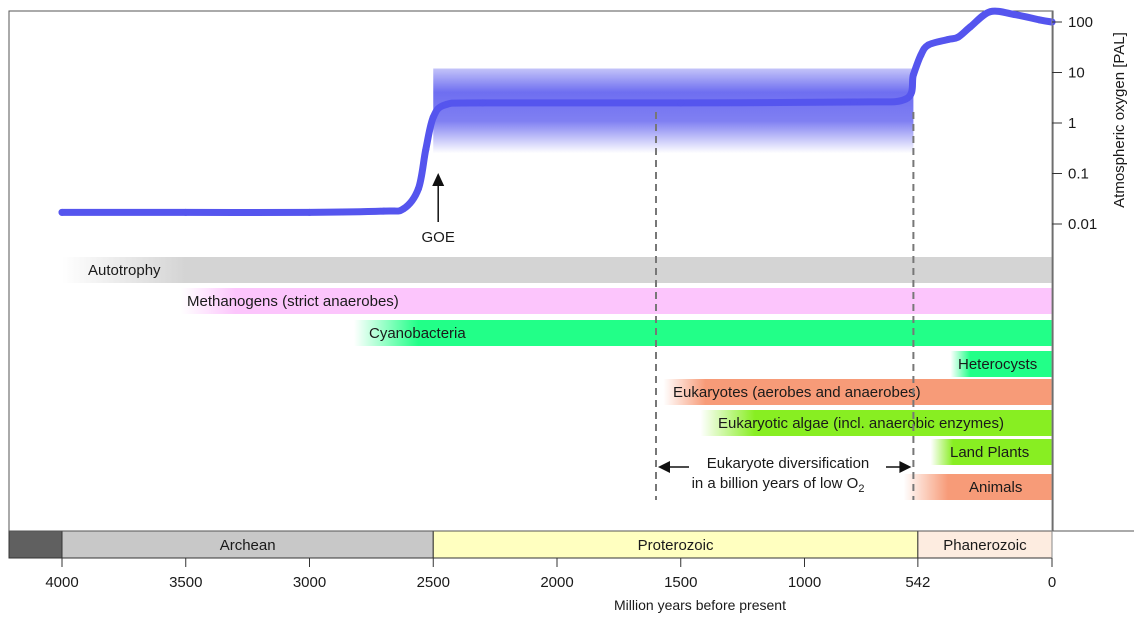 The image size is (1134, 620). Describe the element at coordinates (917, 582) in the screenshot. I see `x-tick-label: 542` at that location.